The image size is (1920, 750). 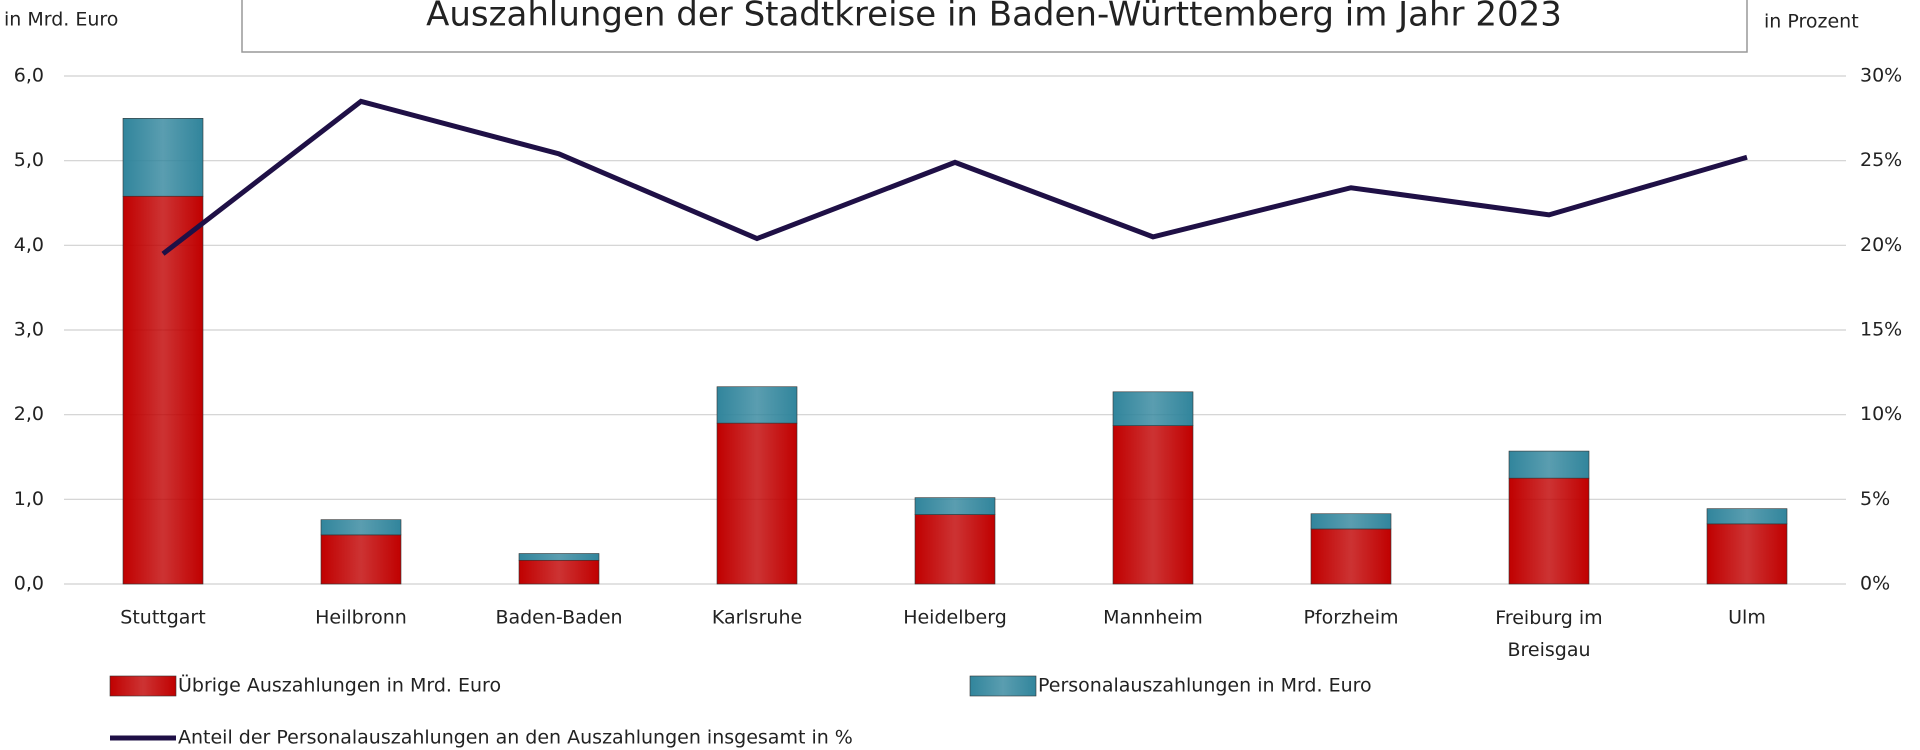 What do you see at coordinates (1875, 499) in the screenshot?
I see `y2-tick-label: 5%` at bounding box center [1875, 499].